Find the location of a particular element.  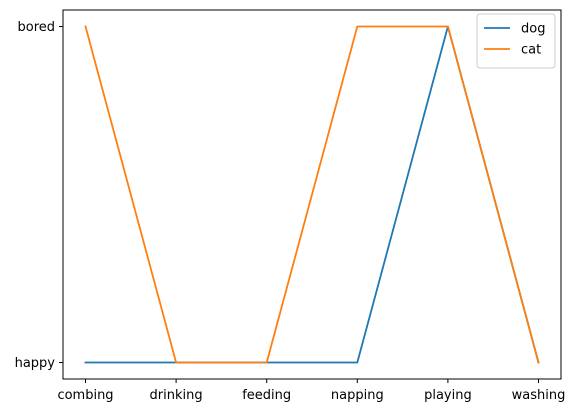

y-tick-label: happy is located at coordinates (35, 363).